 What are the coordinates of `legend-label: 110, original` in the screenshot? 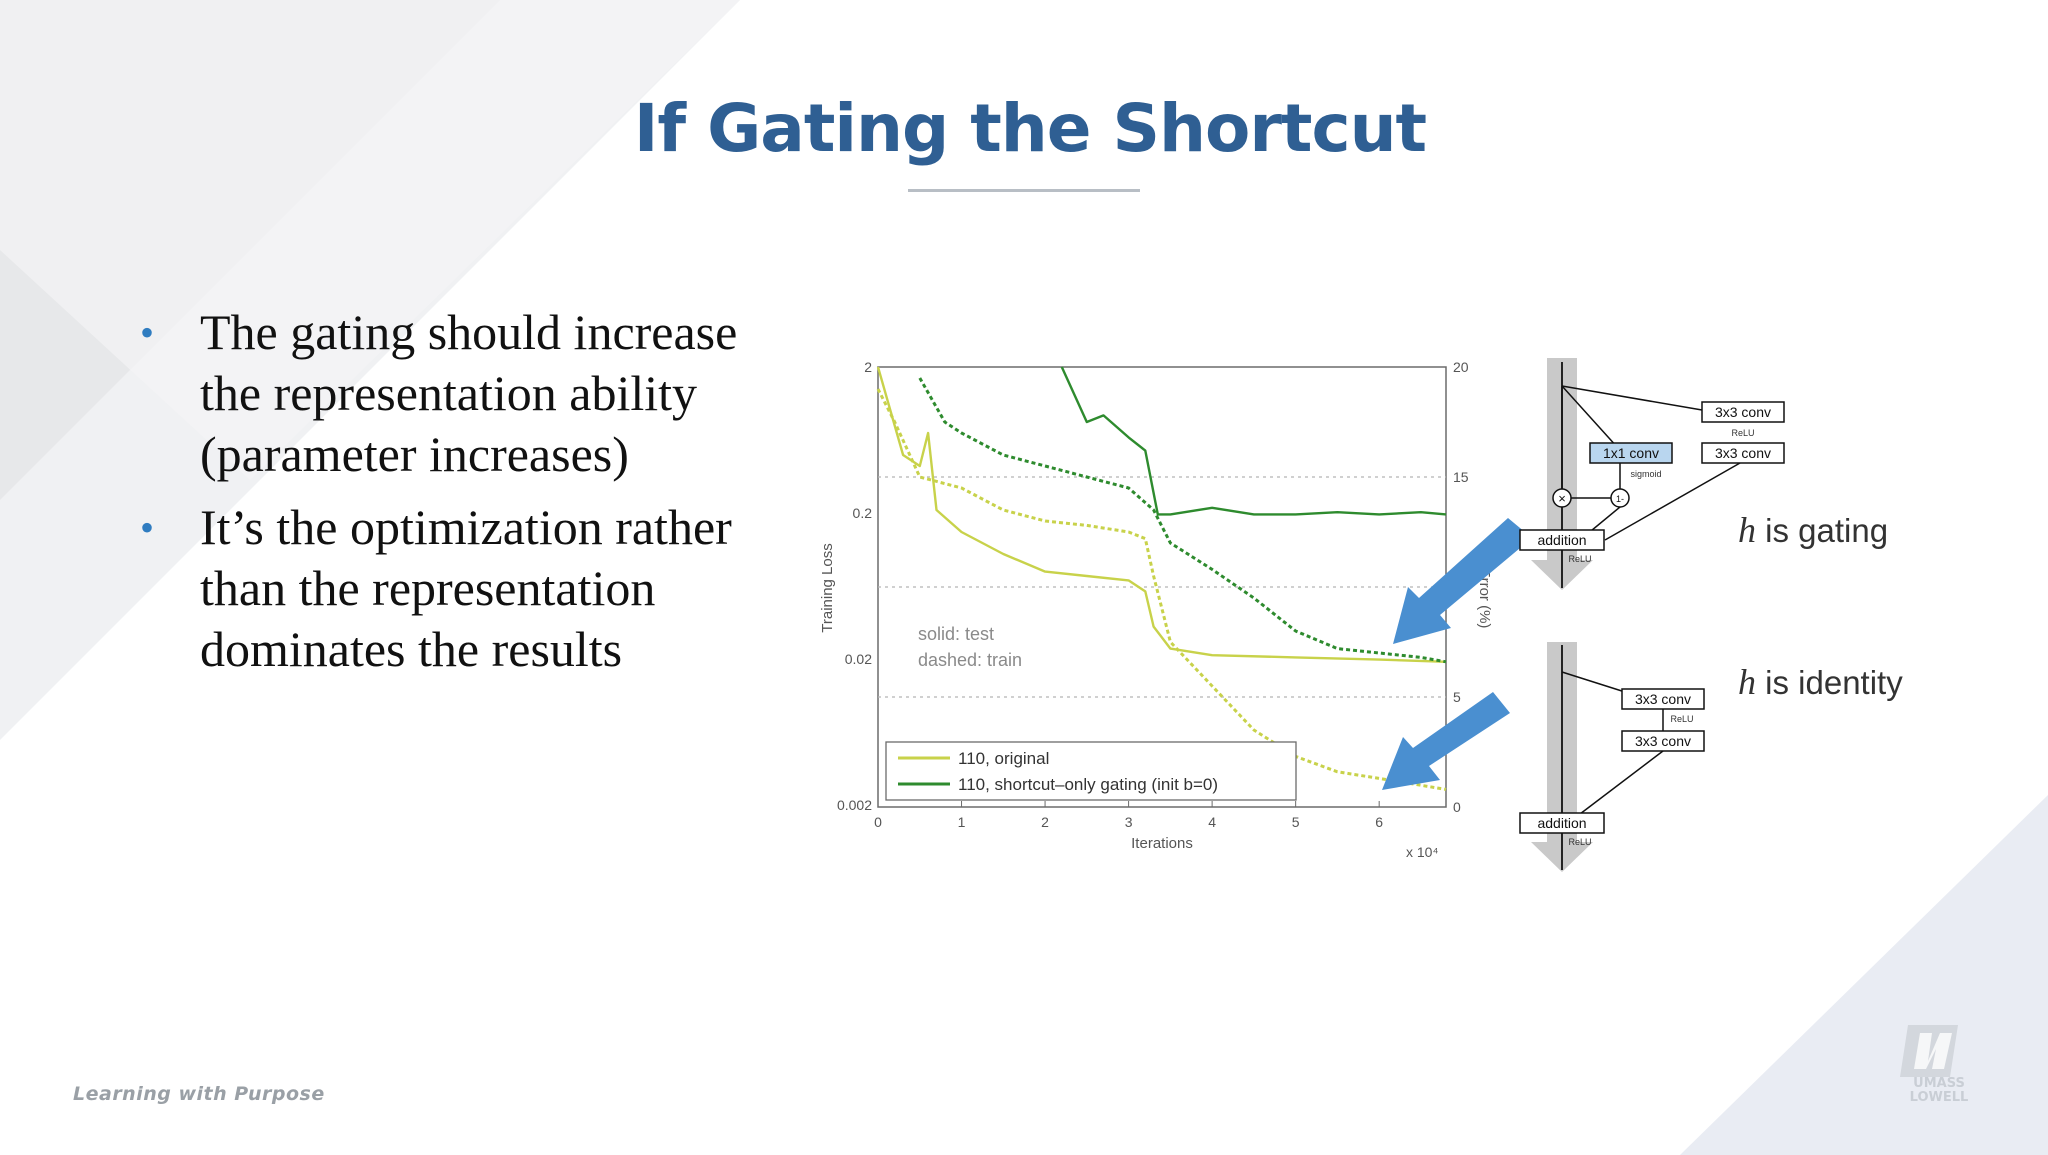 It's located at (1003, 758).